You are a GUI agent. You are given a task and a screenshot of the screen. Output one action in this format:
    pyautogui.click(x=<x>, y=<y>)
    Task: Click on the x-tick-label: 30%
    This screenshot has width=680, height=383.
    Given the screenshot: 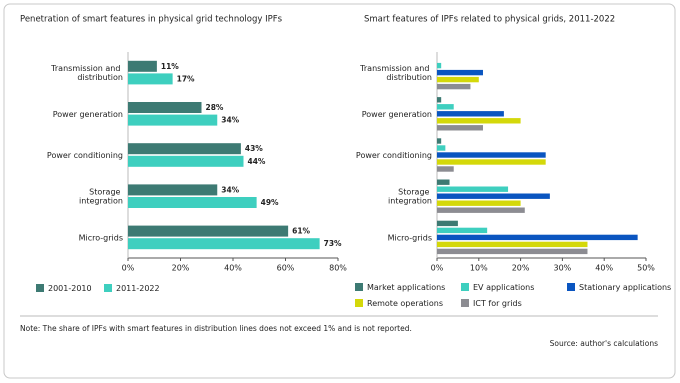 What is the action you would take?
    pyautogui.click(x=563, y=268)
    